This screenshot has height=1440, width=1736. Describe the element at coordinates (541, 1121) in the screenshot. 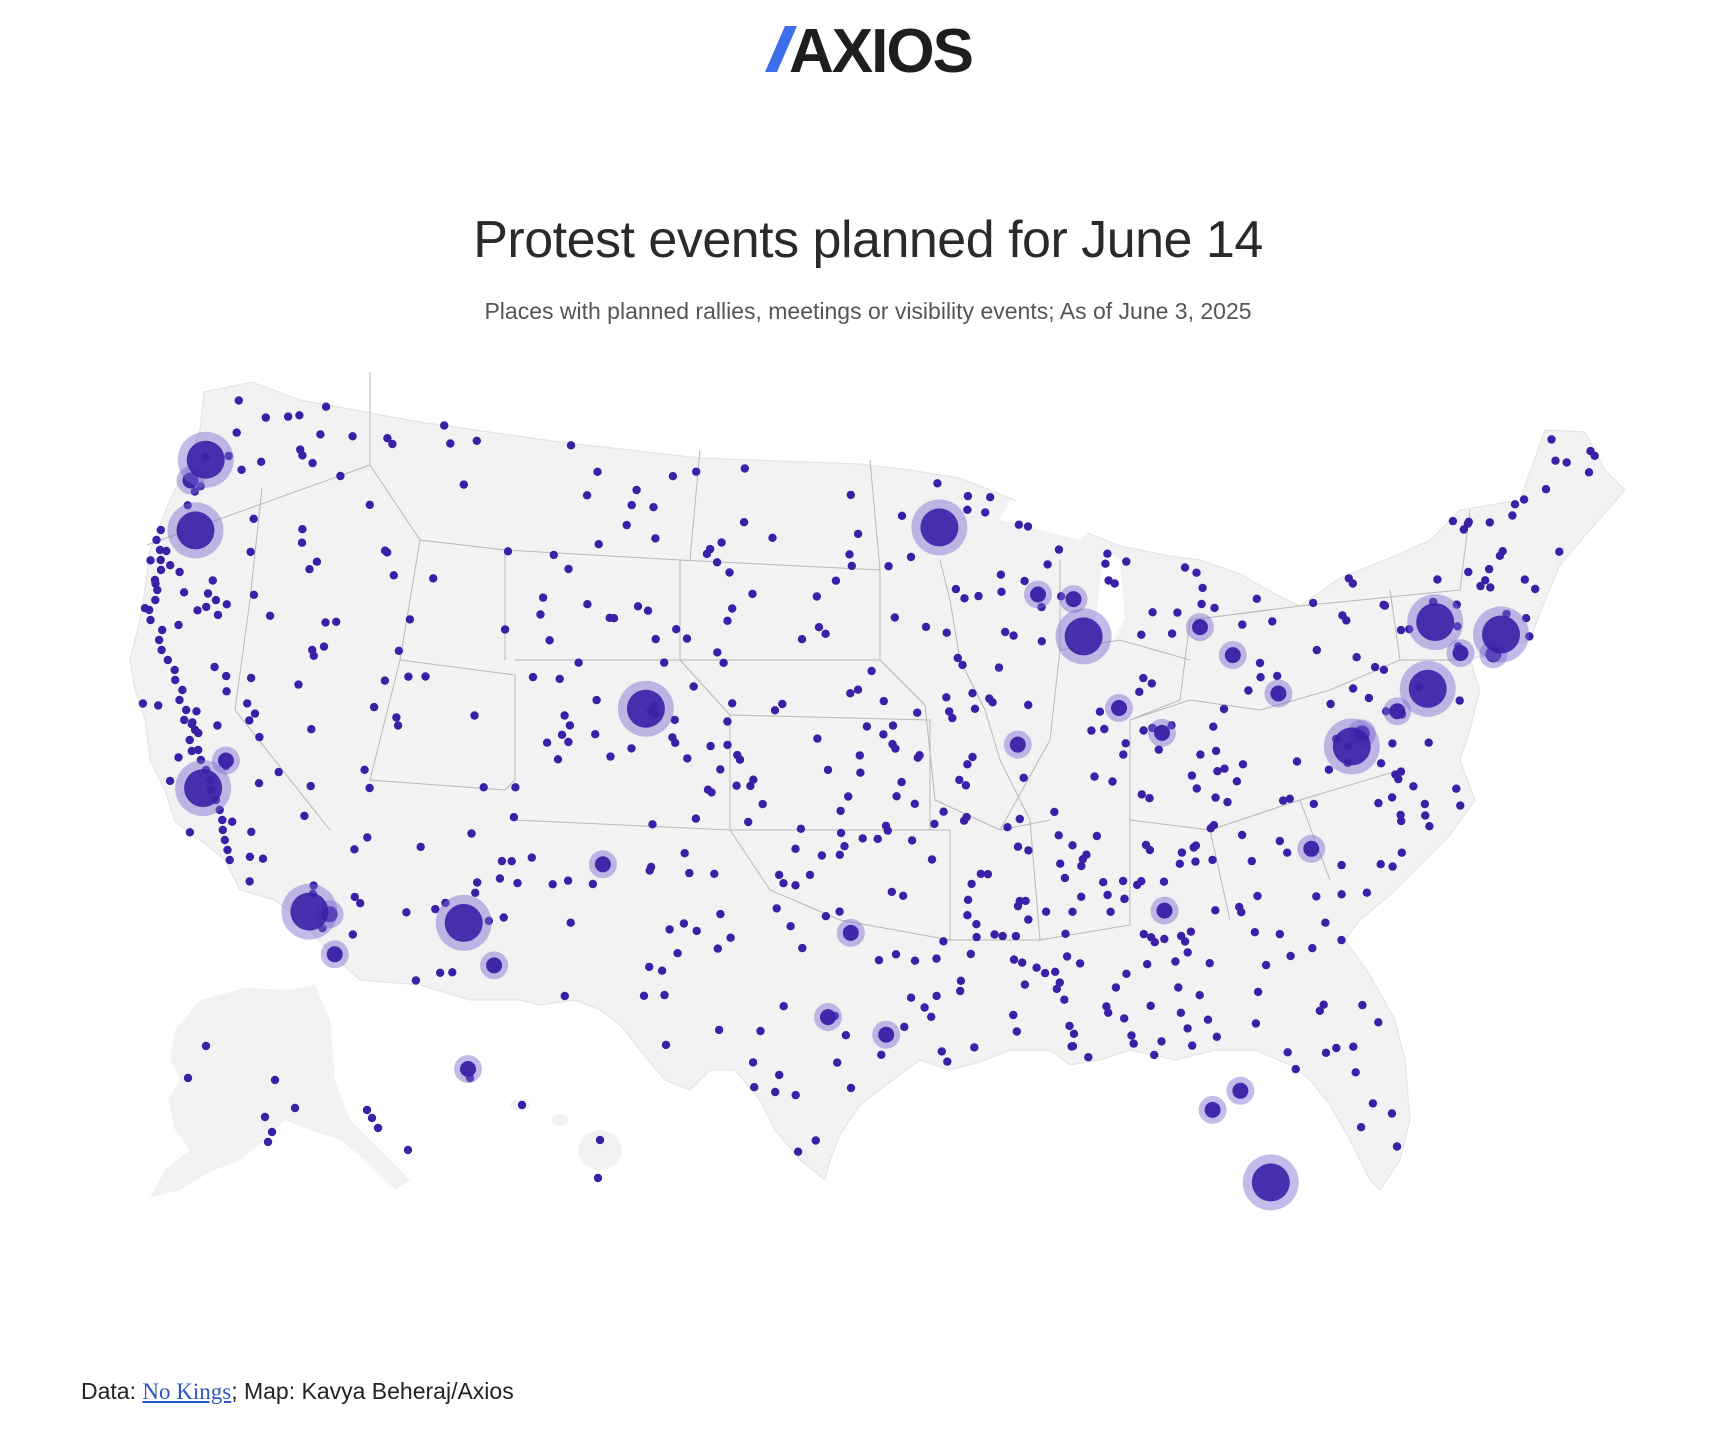

I see `hawaii-land` at that location.